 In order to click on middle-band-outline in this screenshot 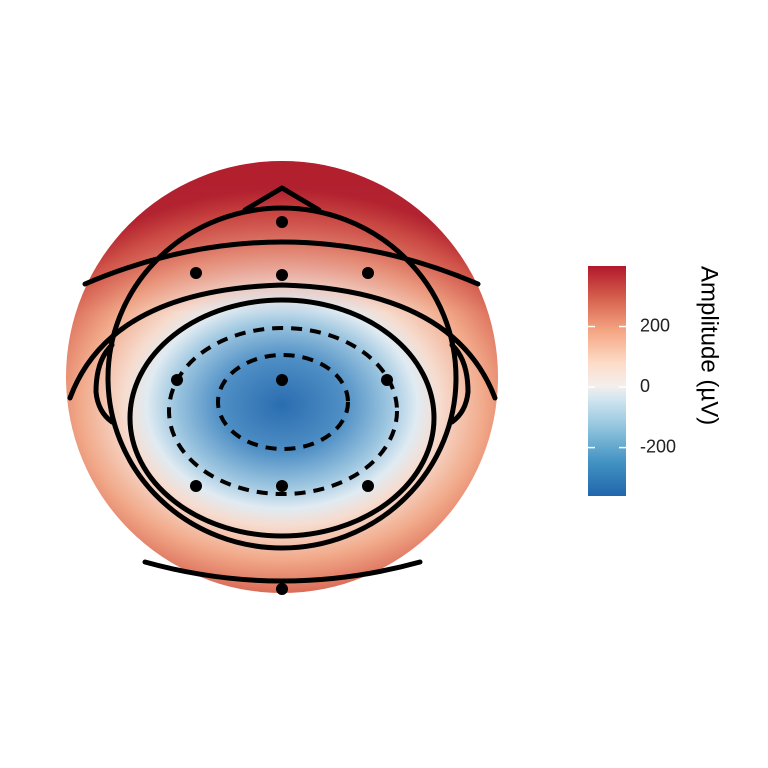, I will do `click(282, 341)`.